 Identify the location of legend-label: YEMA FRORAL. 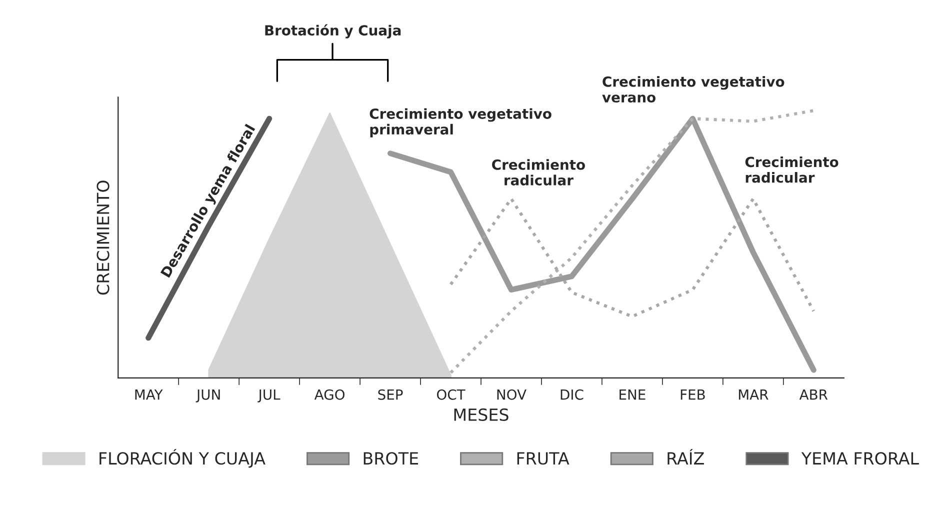
(860, 458).